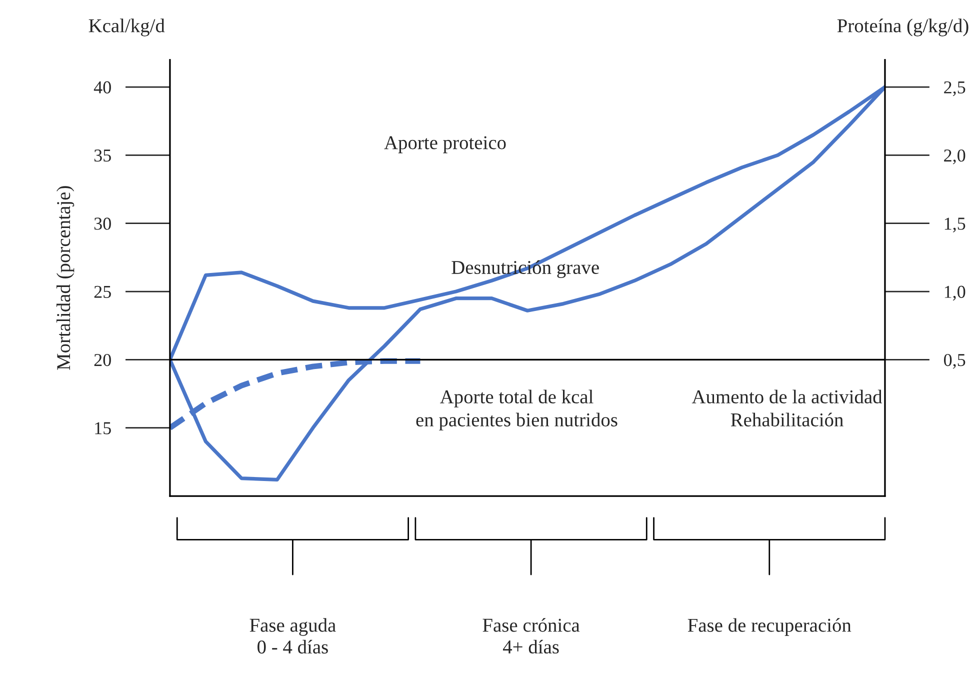 This screenshot has width=974, height=687. Describe the element at coordinates (102, 292) in the screenshot. I see `y-tick-label: 25` at that location.